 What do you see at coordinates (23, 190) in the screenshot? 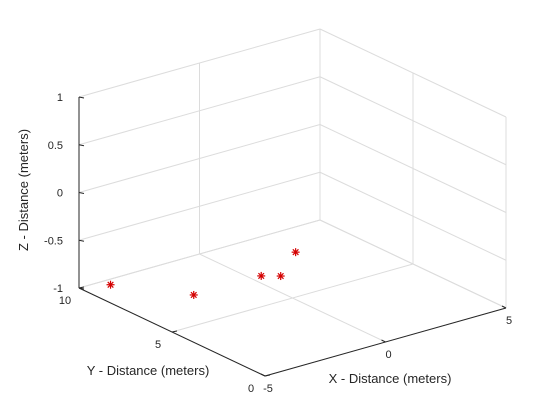
I see `z-axis-label: Z - Distance (meters)` at bounding box center [23, 190].